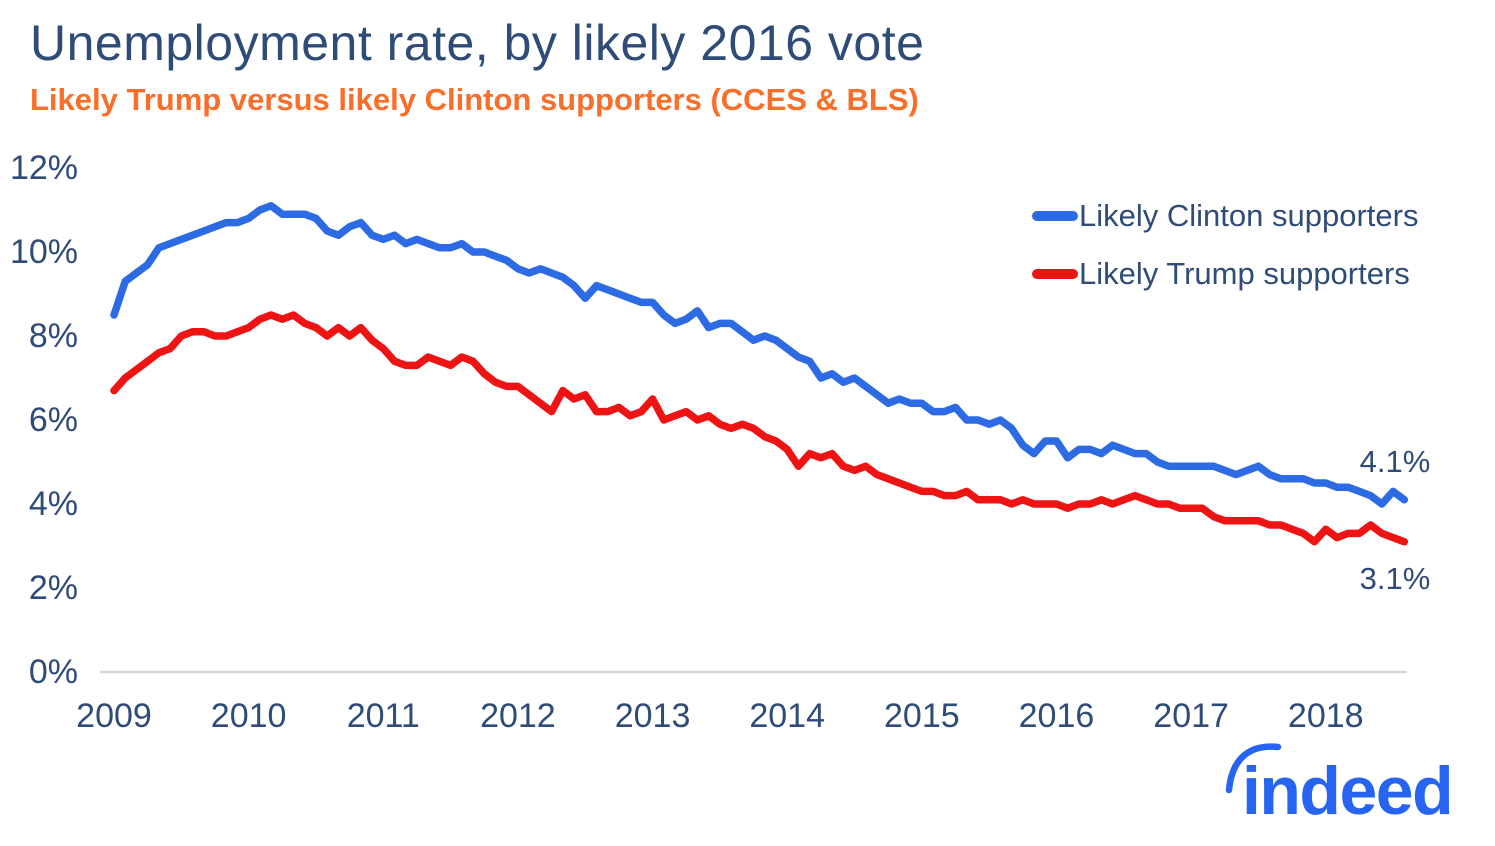 The image size is (1495, 846). What do you see at coordinates (383, 716) in the screenshot?
I see `x-axis-tick-label: 2011` at bounding box center [383, 716].